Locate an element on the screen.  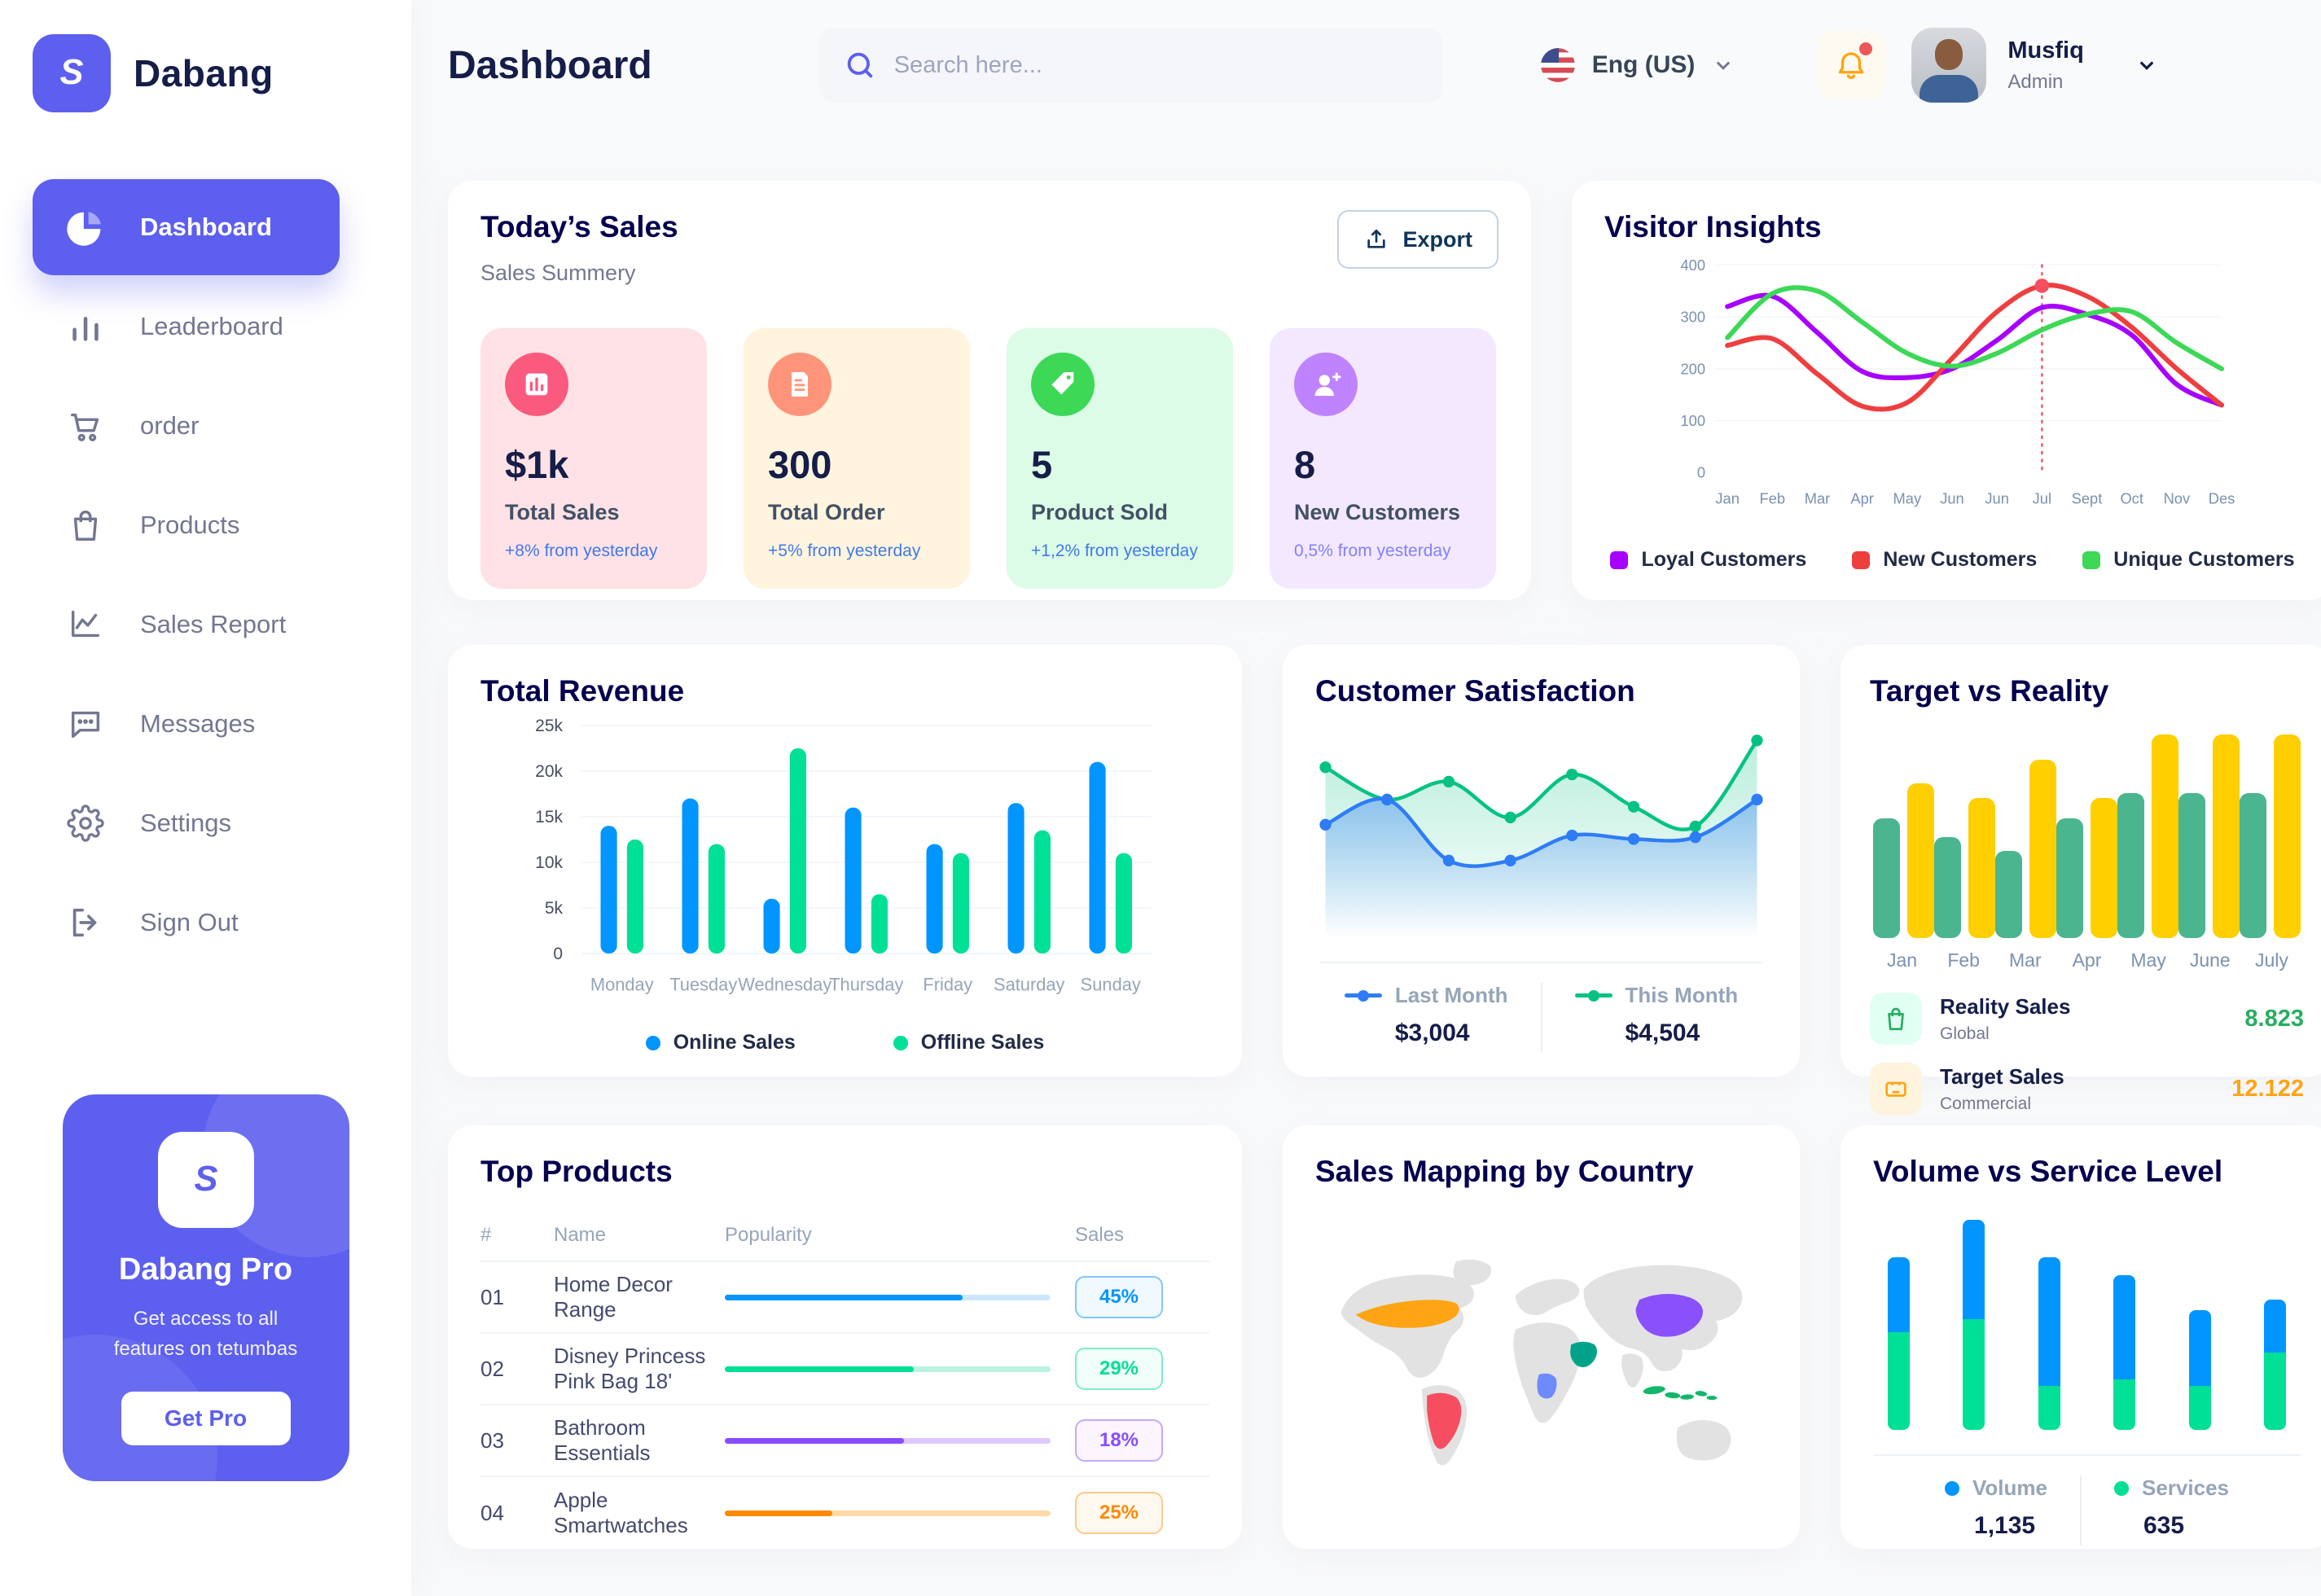
bell-icon is located at coordinates (1851, 66).